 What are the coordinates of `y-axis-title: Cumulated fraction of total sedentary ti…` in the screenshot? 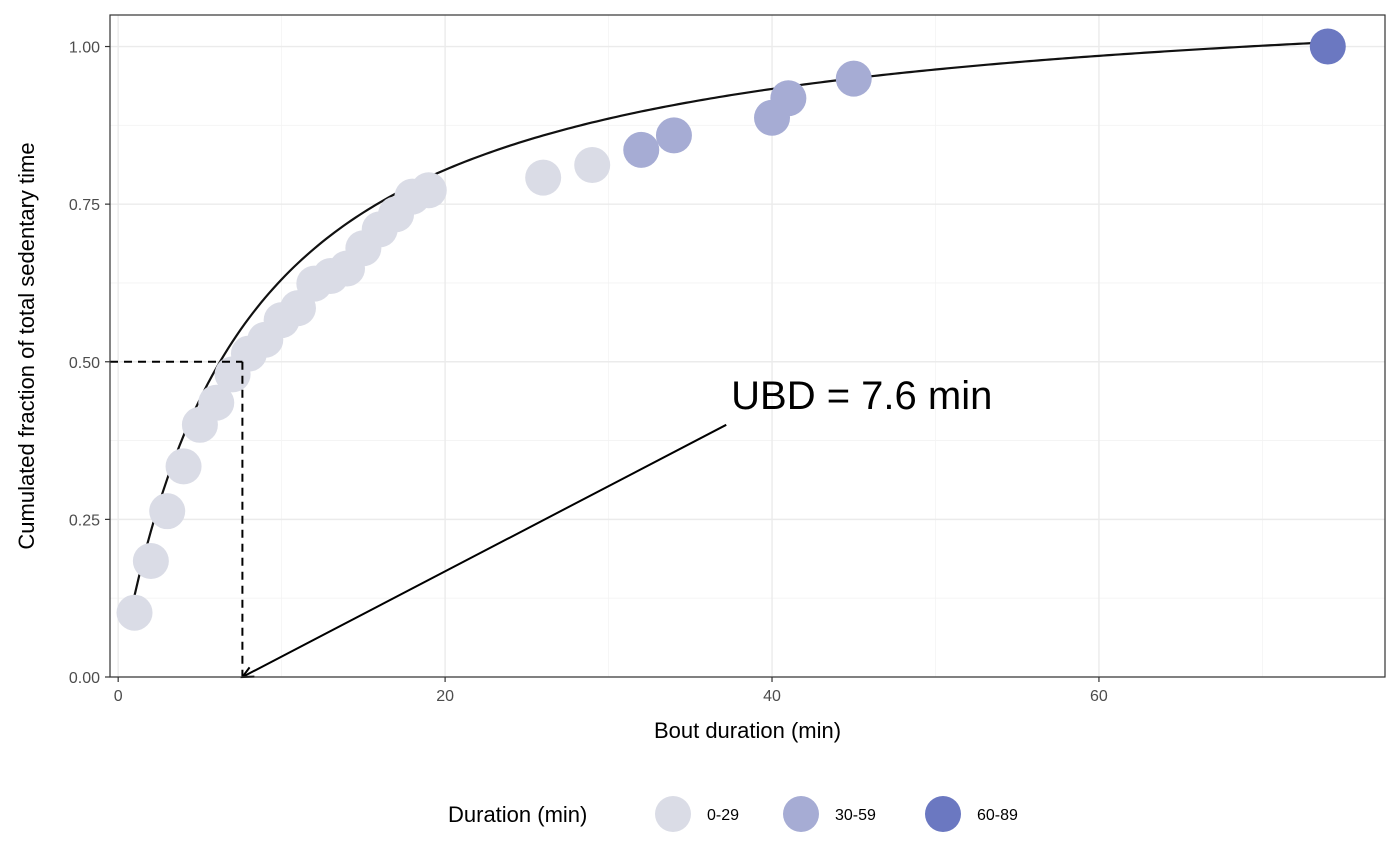 It's located at (26, 345).